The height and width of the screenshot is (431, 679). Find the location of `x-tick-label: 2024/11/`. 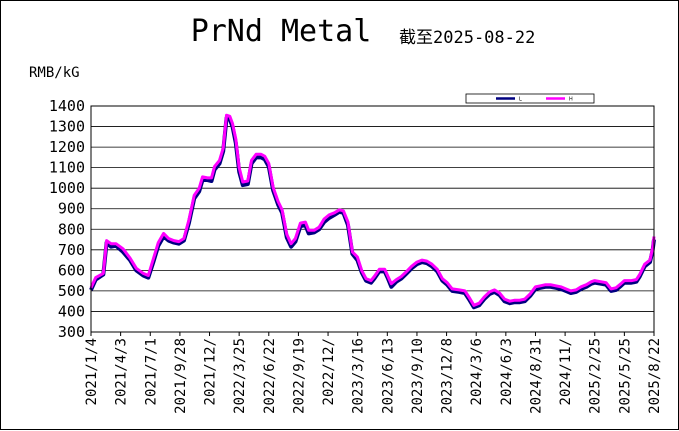

x-tick-label: 2024/11/ is located at coordinates (566, 371).